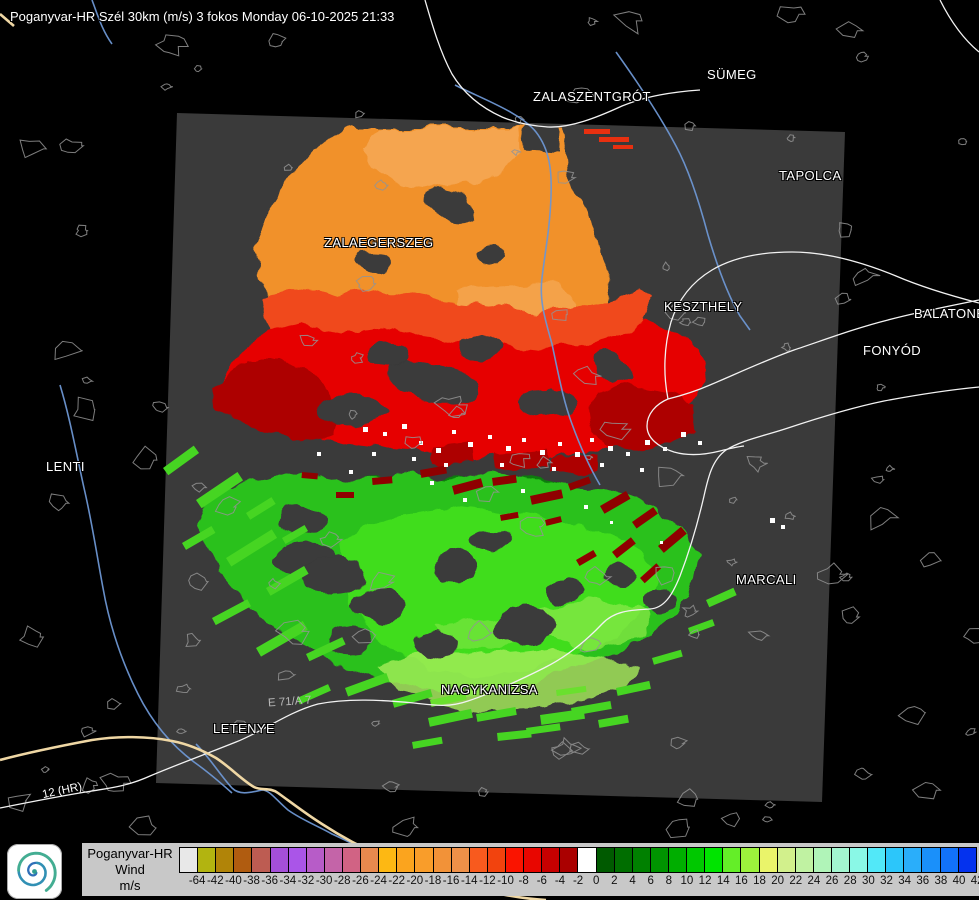  I want to click on legend-unit: m/s, so click(130, 885).